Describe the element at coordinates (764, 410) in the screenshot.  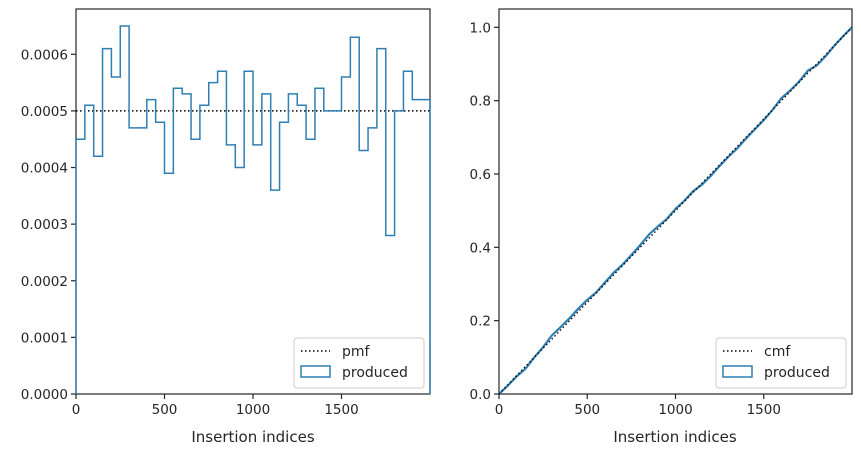
I see `right-x-tick-label: 1500` at that location.